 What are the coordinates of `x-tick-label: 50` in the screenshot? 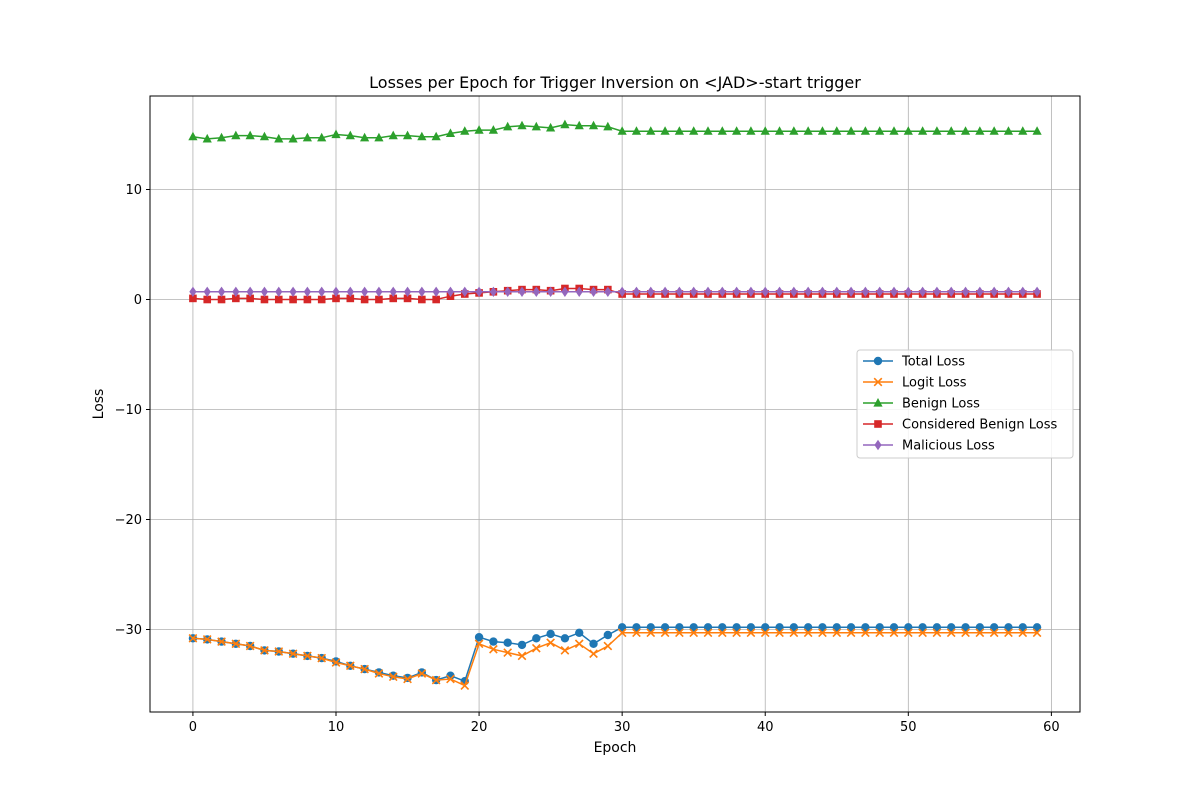 It's located at (908, 727).